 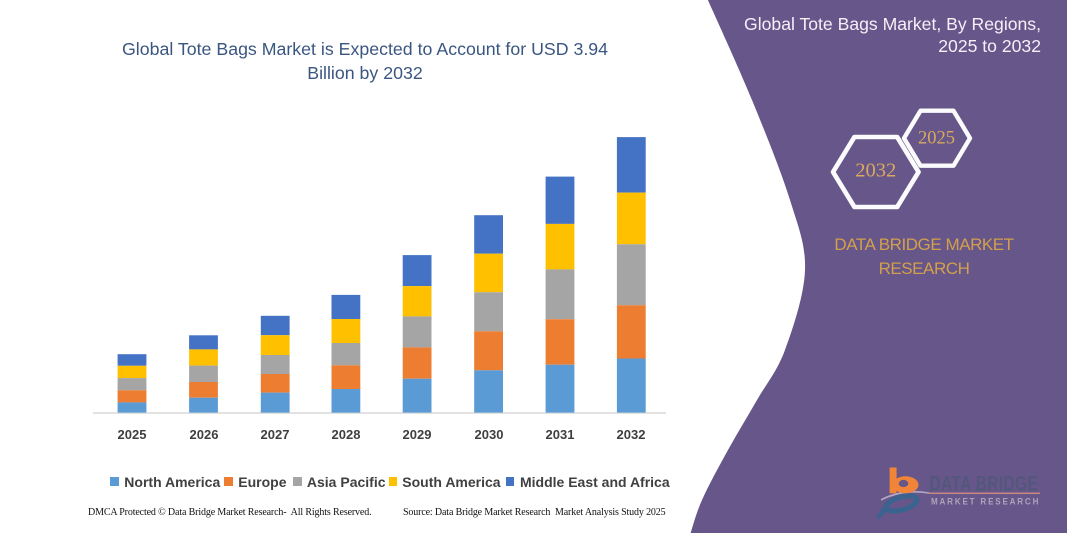 What do you see at coordinates (936, 138) in the screenshot?
I see `svg-text: 2025` at bounding box center [936, 138].